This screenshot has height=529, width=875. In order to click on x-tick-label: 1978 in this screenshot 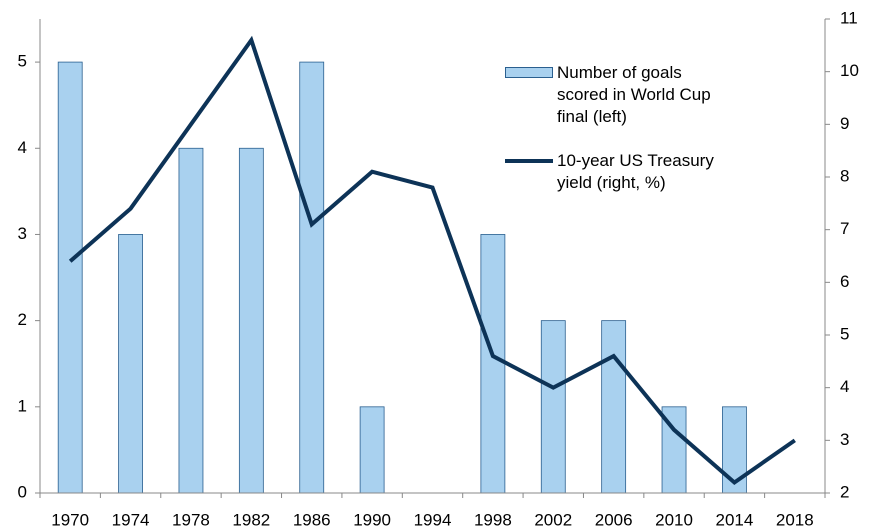, I will do `click(191, 519)`.